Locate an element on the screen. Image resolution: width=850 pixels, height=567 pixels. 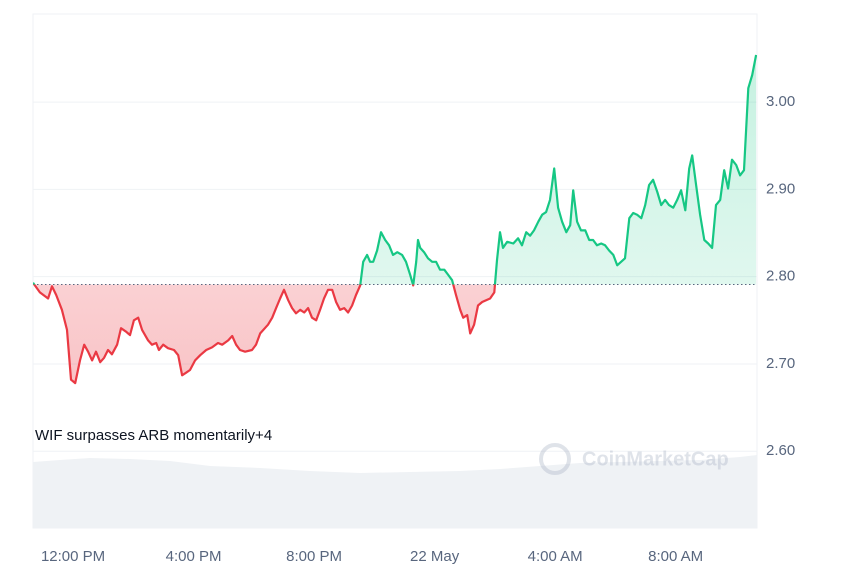
x-tick-label: 12:00 PM is located at coordinates (73, 556).